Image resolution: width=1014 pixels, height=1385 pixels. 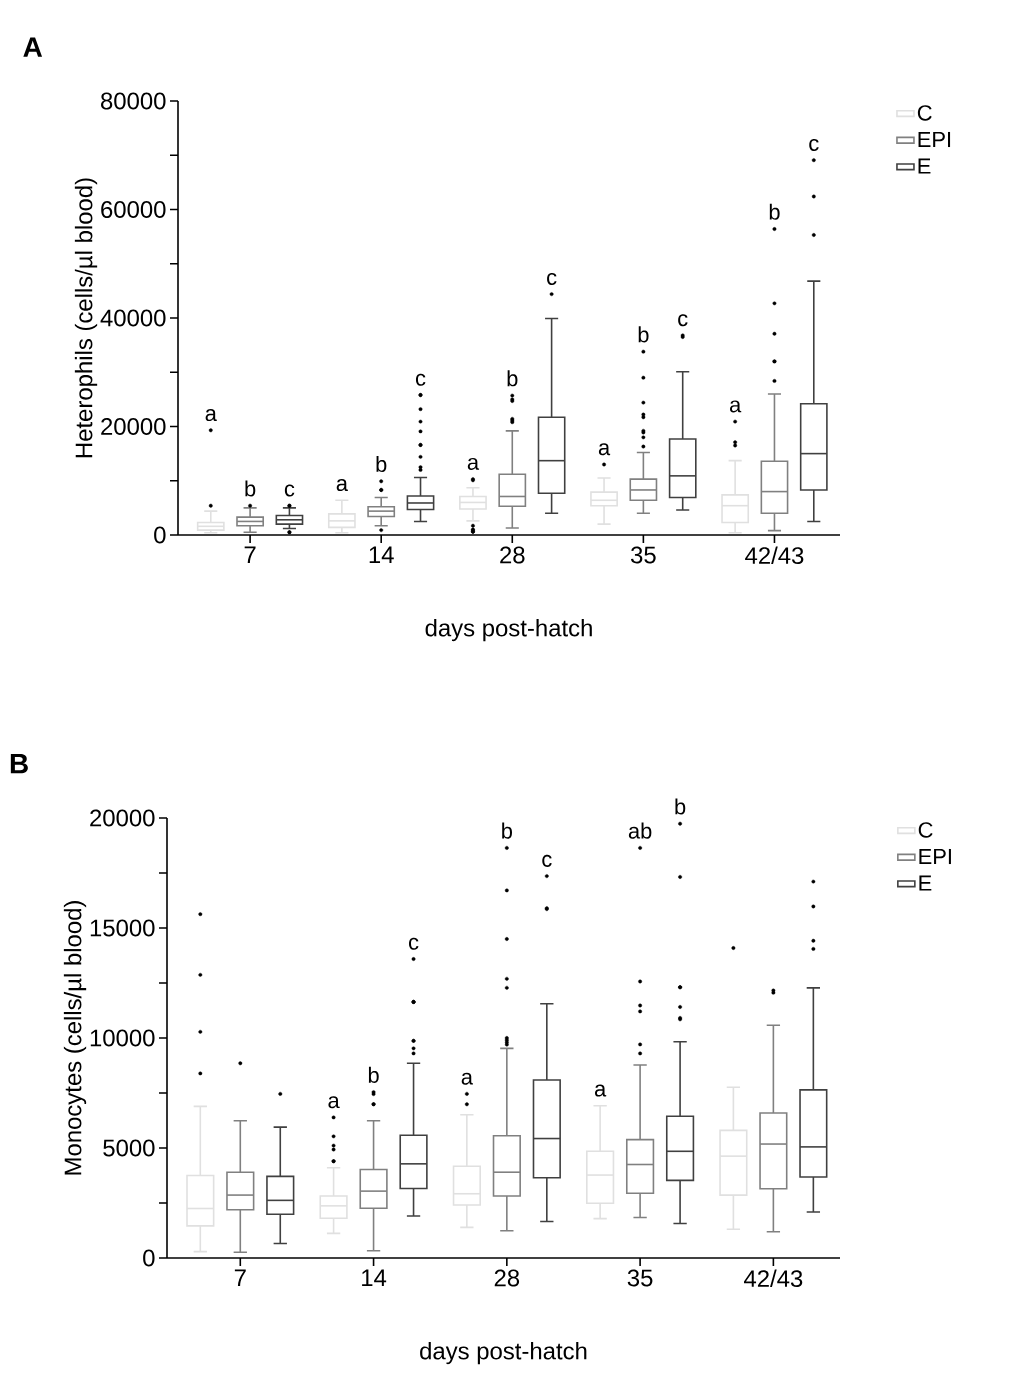 What do you see at coordinates (133, 209) in the screenshot?
I see `y-tick-label: 60000` at bounding box center [133, 209].